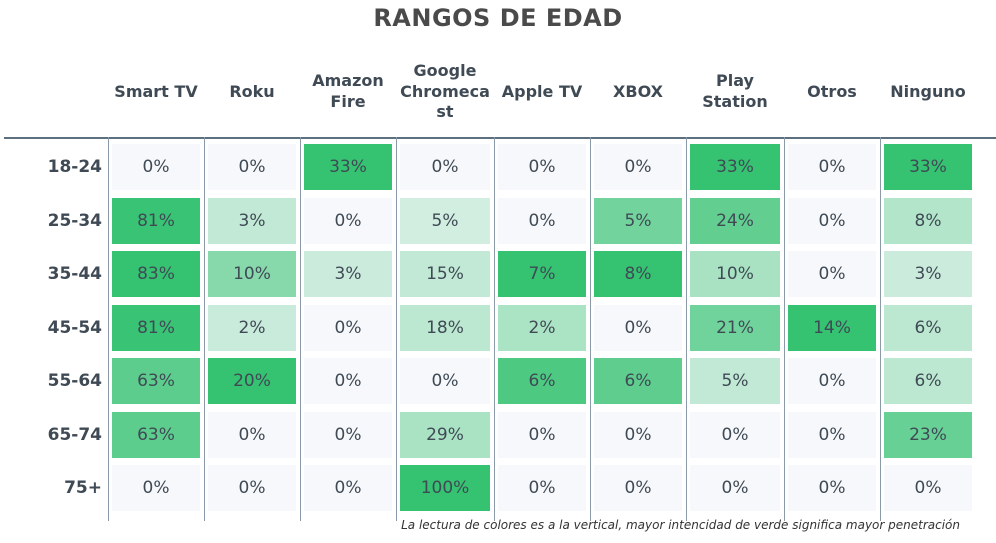 The width and height of the screenshot is (996, 543). What do you see at coordinates (445, 327) in the screenshot?
I see `value-cell: 18%` at bounding box center [445, 327].